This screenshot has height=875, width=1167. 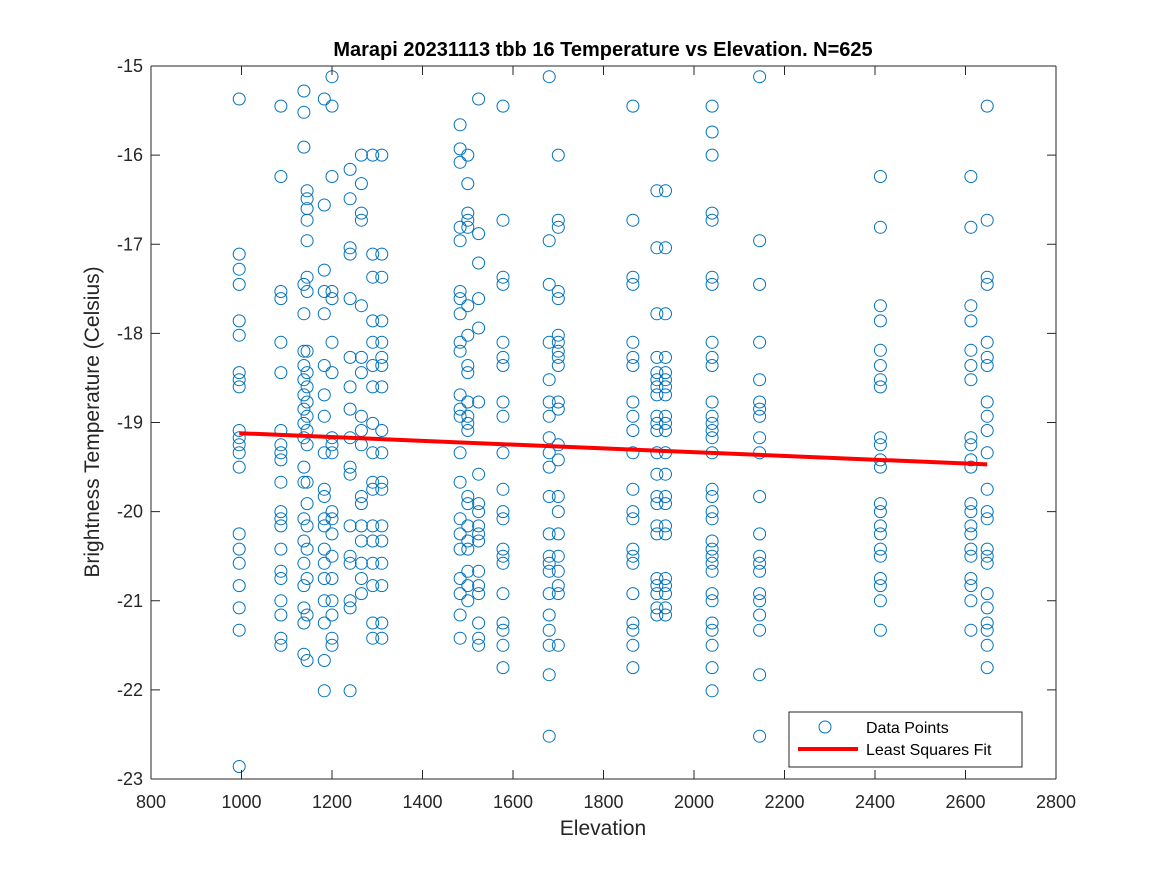 What do you see at coordinates (825, 727) in the screenshot?
I see `legend-marker-data-points` at bounding box center [825, 727].